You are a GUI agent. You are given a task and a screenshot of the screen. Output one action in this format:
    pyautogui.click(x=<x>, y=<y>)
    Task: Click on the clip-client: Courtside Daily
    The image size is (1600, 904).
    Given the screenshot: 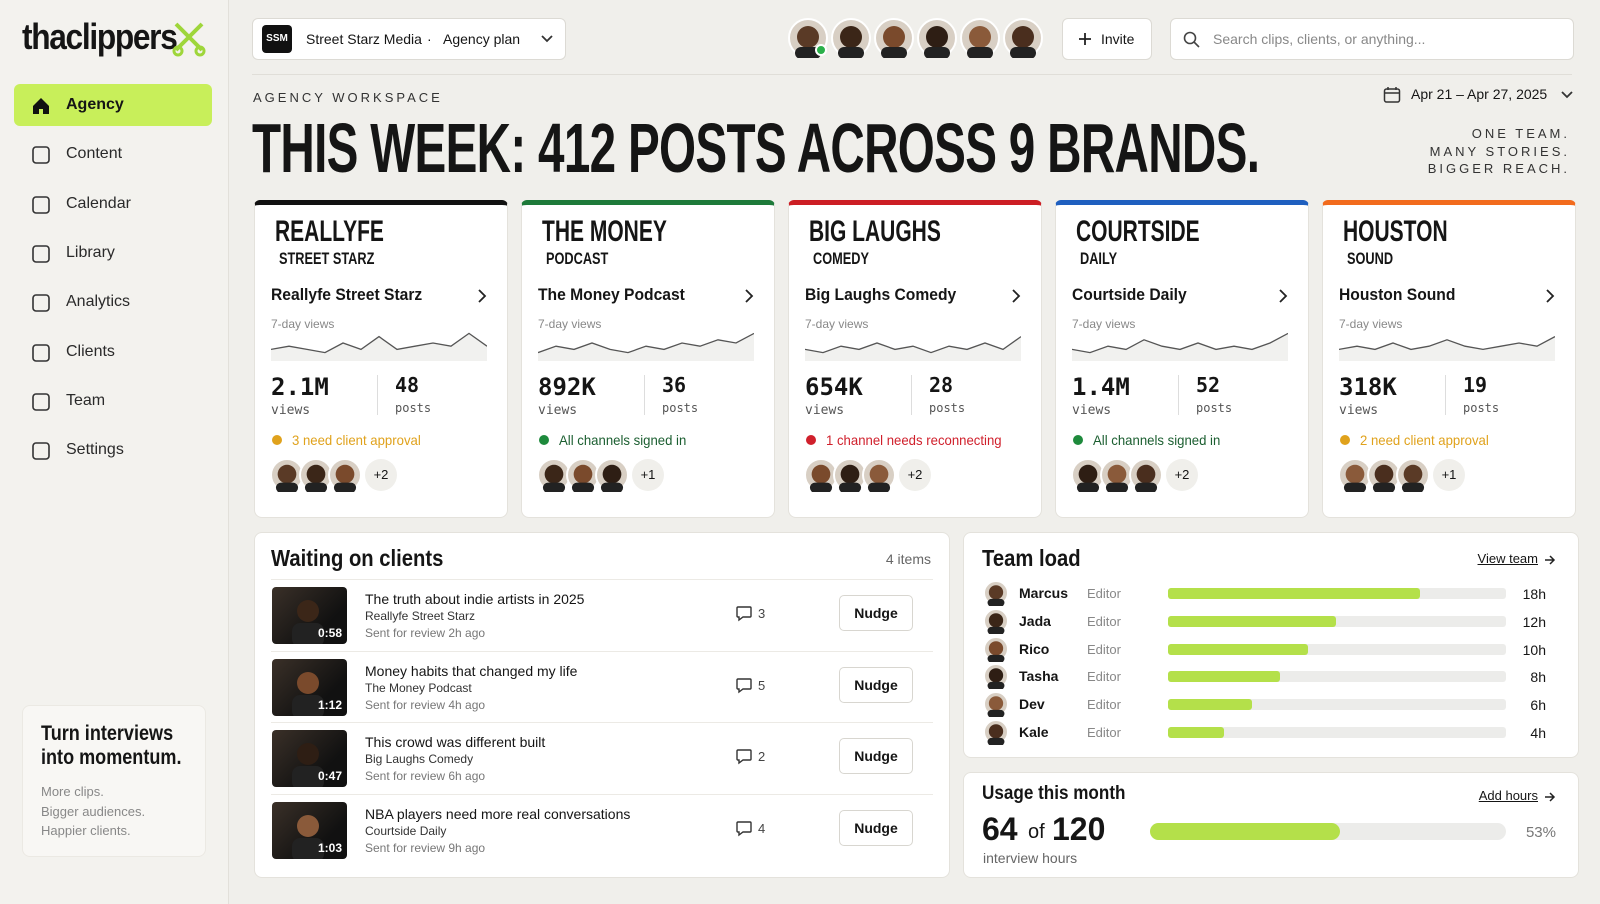 What is the action you would take?
    pyautogui.click(x=406, y=830)
    